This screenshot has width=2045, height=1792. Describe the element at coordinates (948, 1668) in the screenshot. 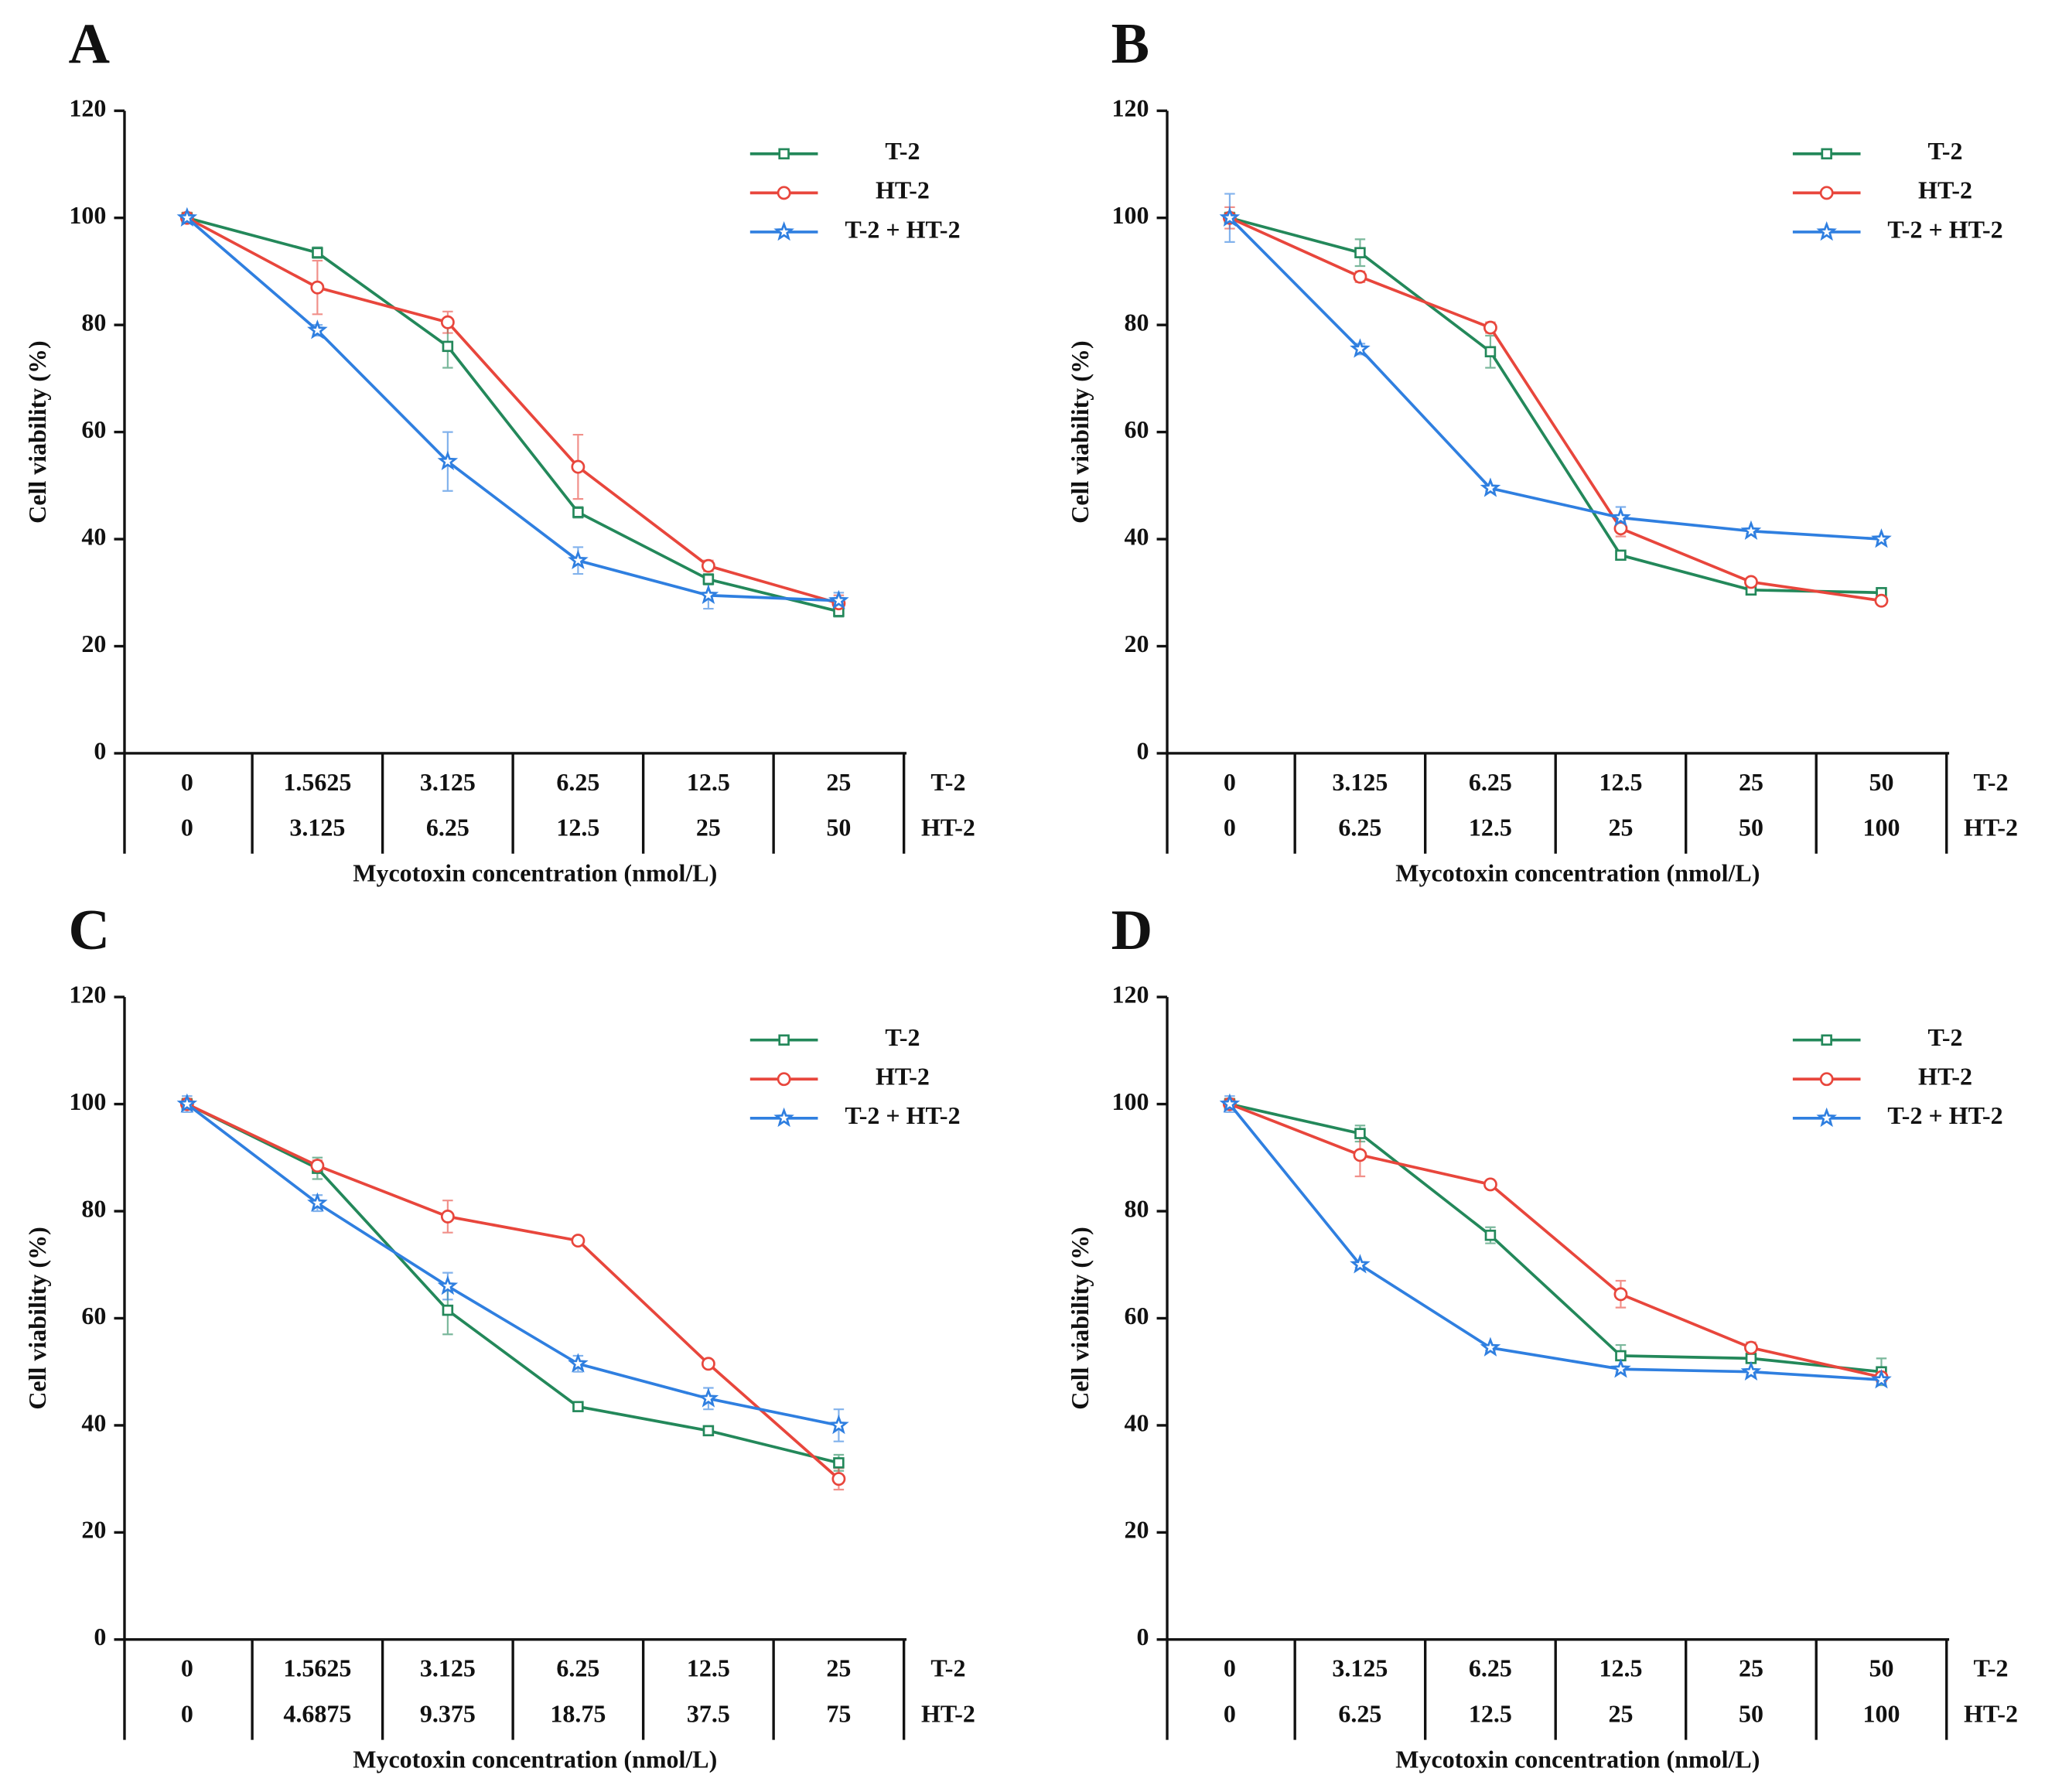

I see `x-row-name: T-2` at that location.